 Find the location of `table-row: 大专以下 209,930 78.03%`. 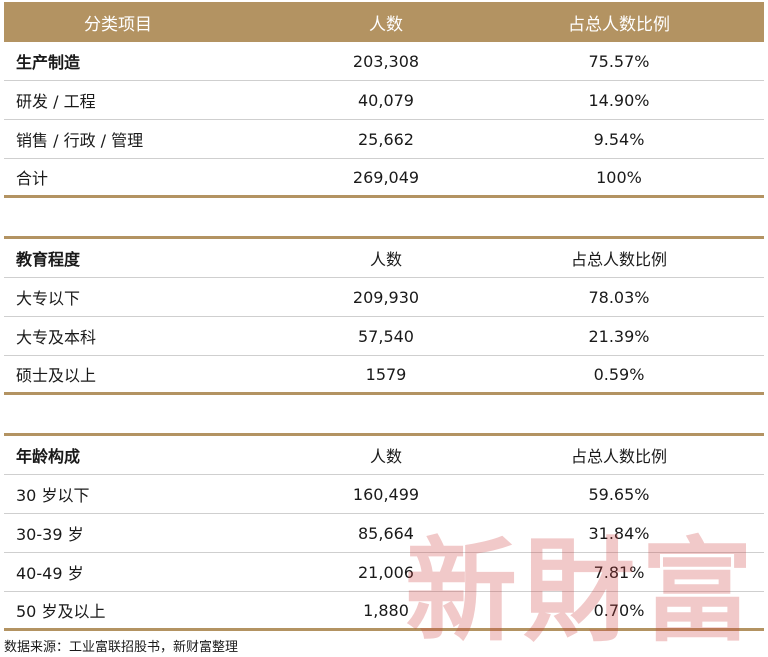

table-row: 大专以下 209,930 78.03% is located at coordinates (384, 297).